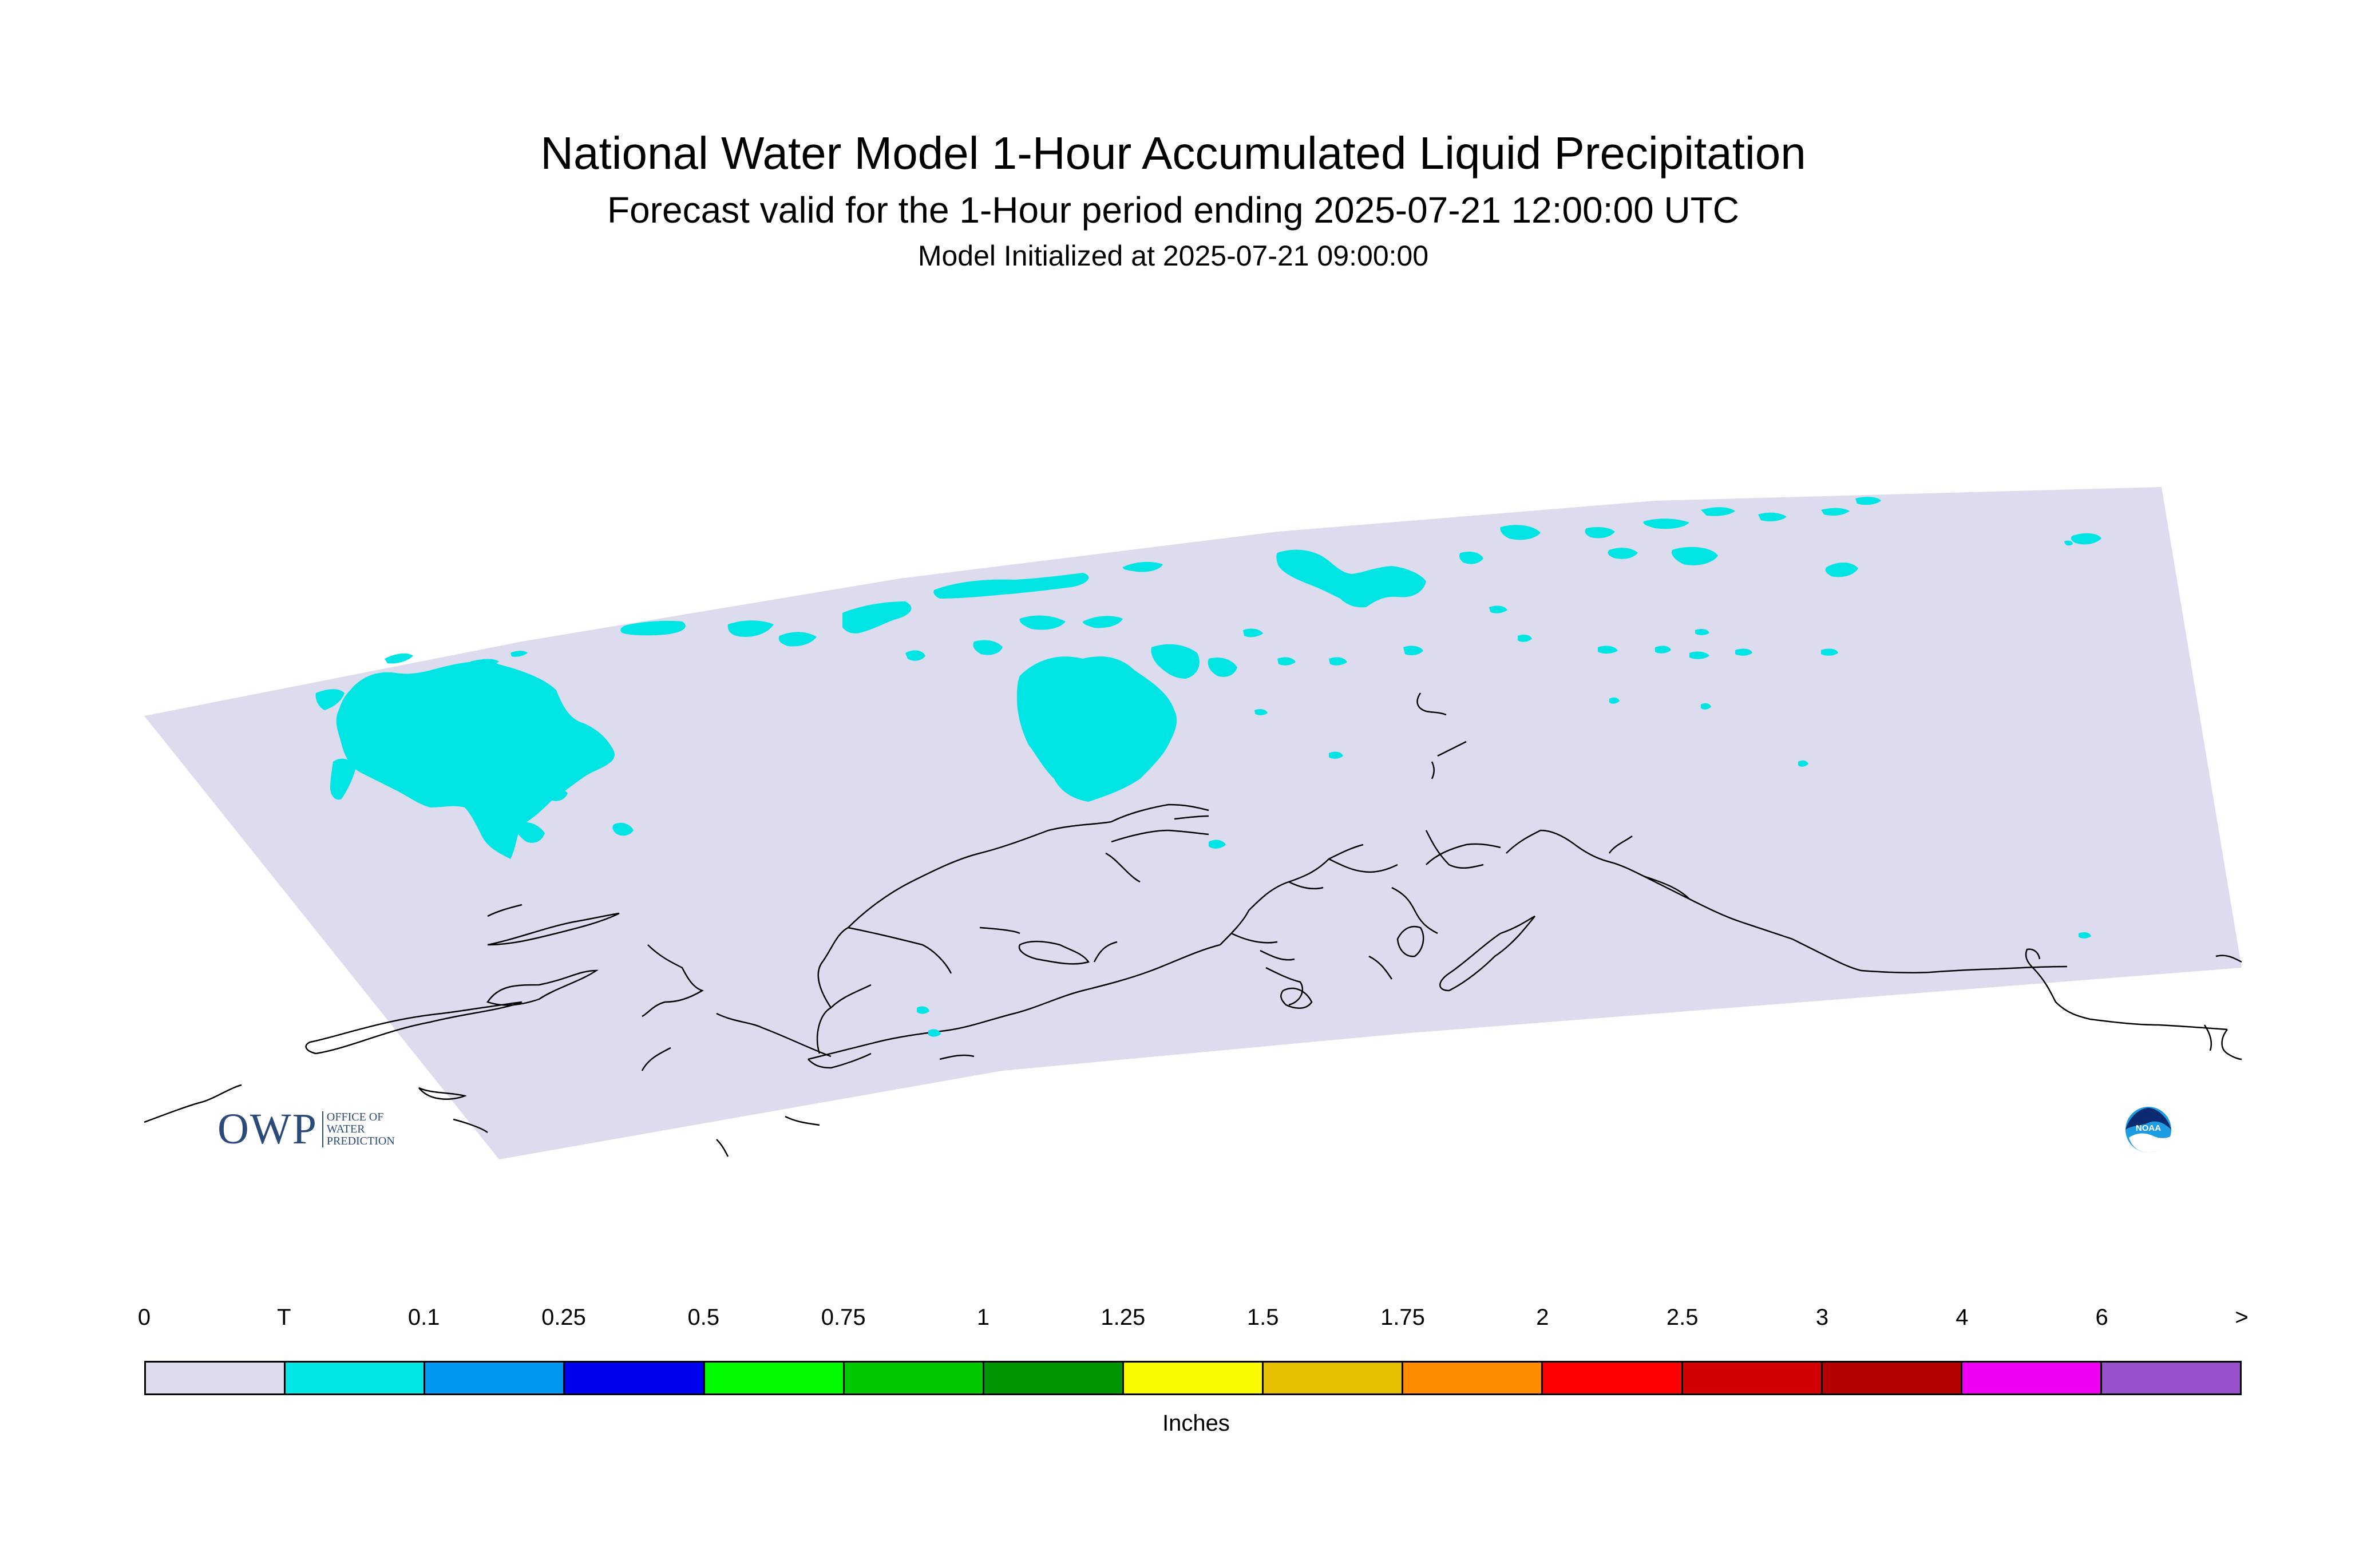 This screenshot has width=2375, height=1568. What do you see at coordinates (1196, 1423) in the screenshot?
I see `legend-units: Inches` at bounding box center [1196, 1423].